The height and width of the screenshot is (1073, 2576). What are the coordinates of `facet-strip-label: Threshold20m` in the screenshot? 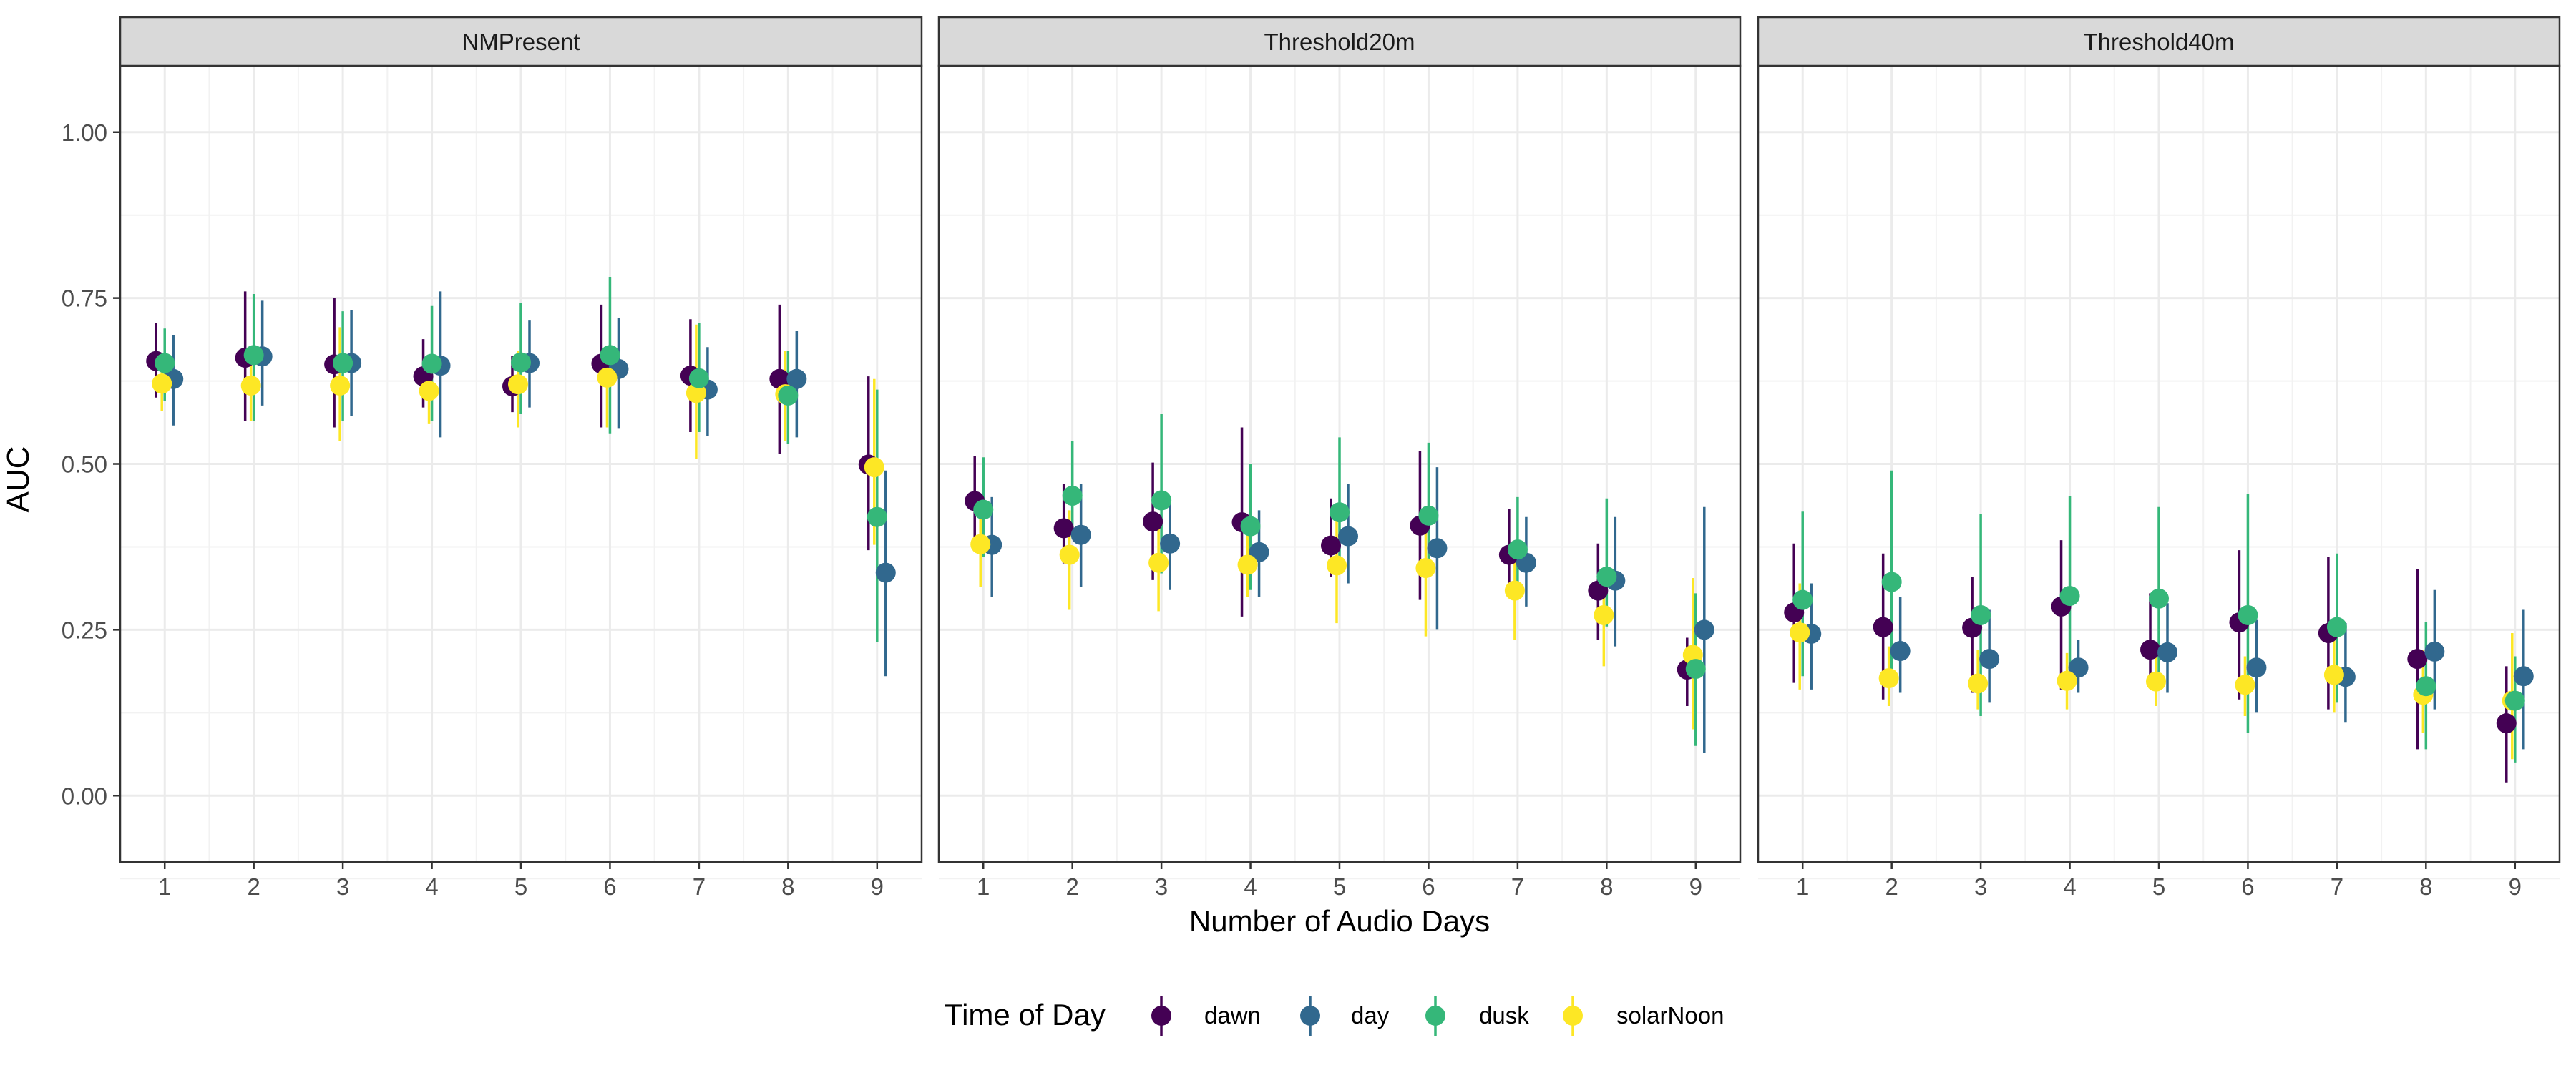 It's located at (1339, 42).